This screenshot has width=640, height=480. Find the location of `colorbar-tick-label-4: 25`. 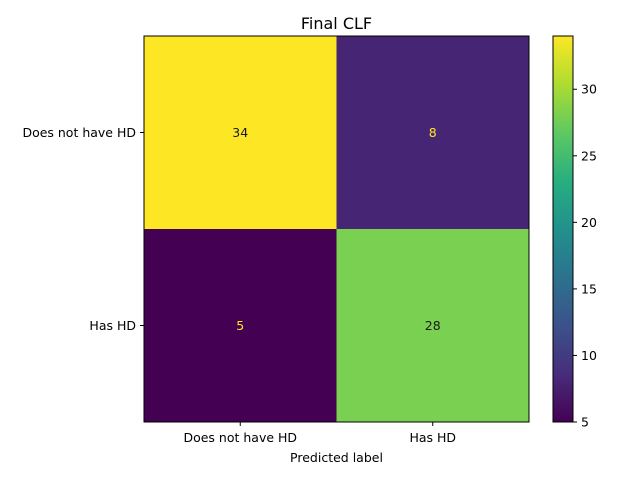

colorbar-tick-label-4: 25 is located at coordinates (589, 155).